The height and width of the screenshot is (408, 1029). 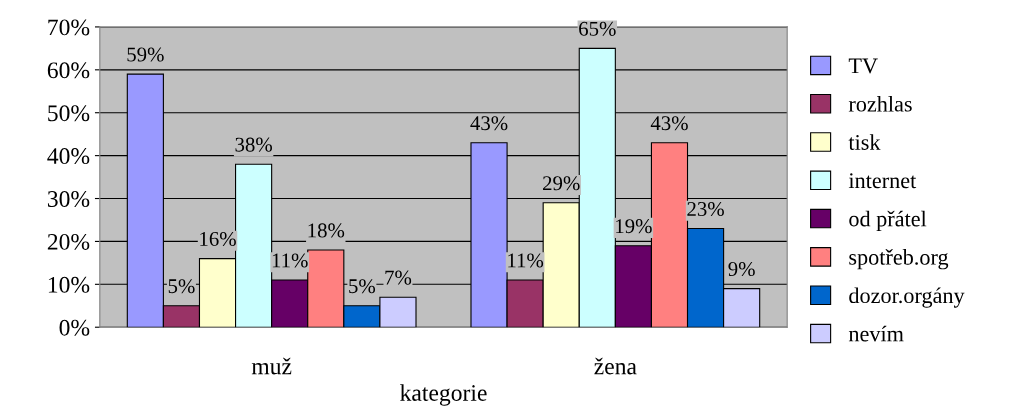 What do you see at coordinates (634, 226) in the screenshot?
I see `data-label: 19%` at bounding box center [634, 226].